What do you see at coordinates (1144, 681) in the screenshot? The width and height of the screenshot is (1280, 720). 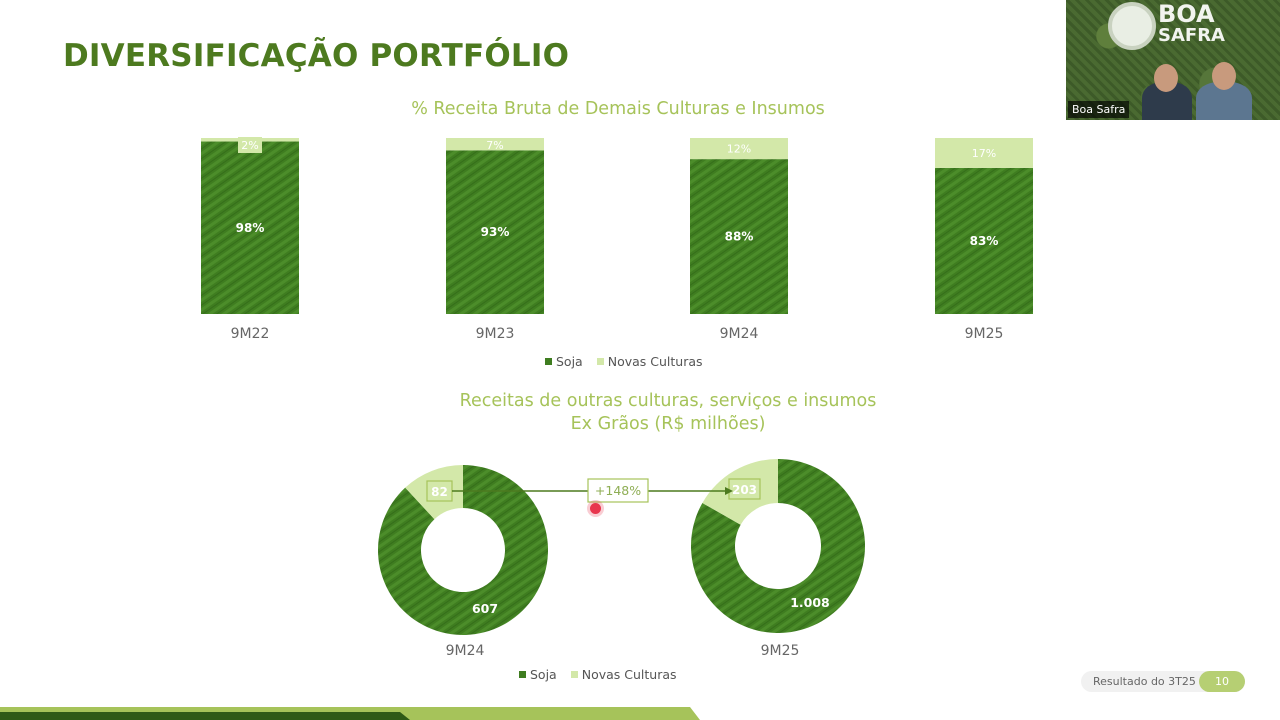 I see `footer-label: Resultado do 3T25` at bounding box center [1144, 681].